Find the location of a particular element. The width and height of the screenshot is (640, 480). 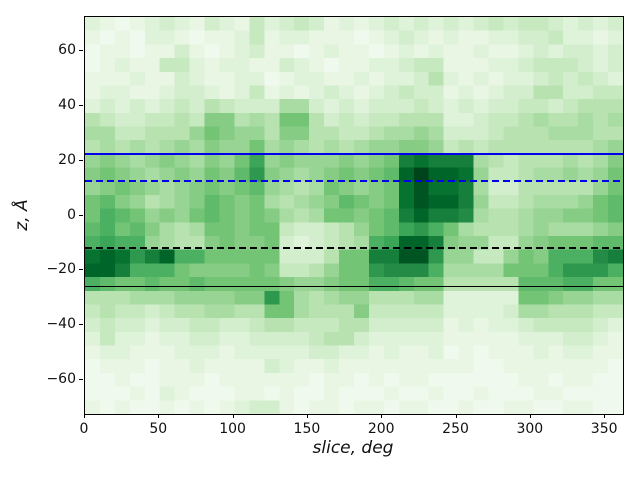

black-solid-line is located at coordinates (354, 286).